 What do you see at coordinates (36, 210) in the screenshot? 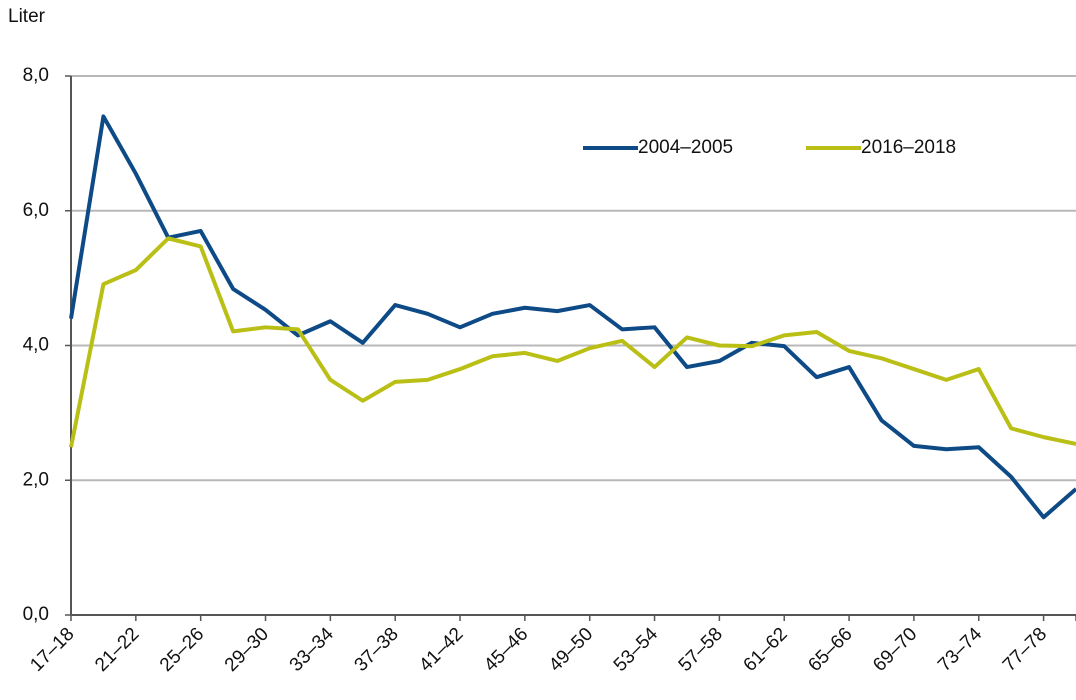
I see `y-tick-label: 6,0` at bounding box center [36, 210].